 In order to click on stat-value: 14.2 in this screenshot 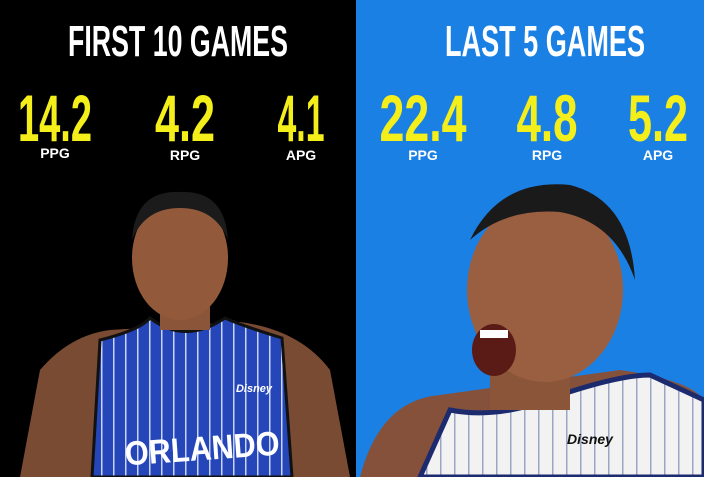, I will do `click(55, 118)`.